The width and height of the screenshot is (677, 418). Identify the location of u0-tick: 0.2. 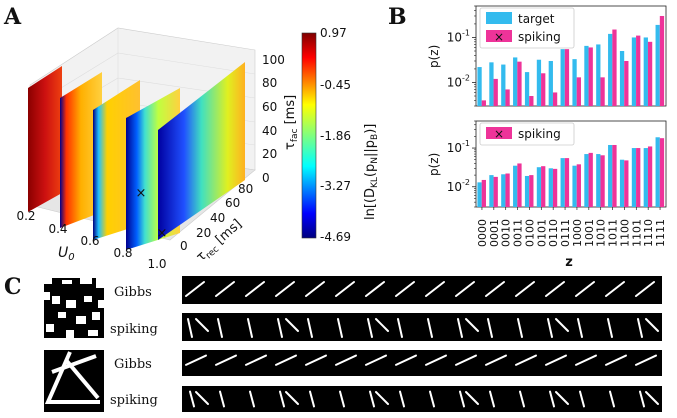
(25, 216).